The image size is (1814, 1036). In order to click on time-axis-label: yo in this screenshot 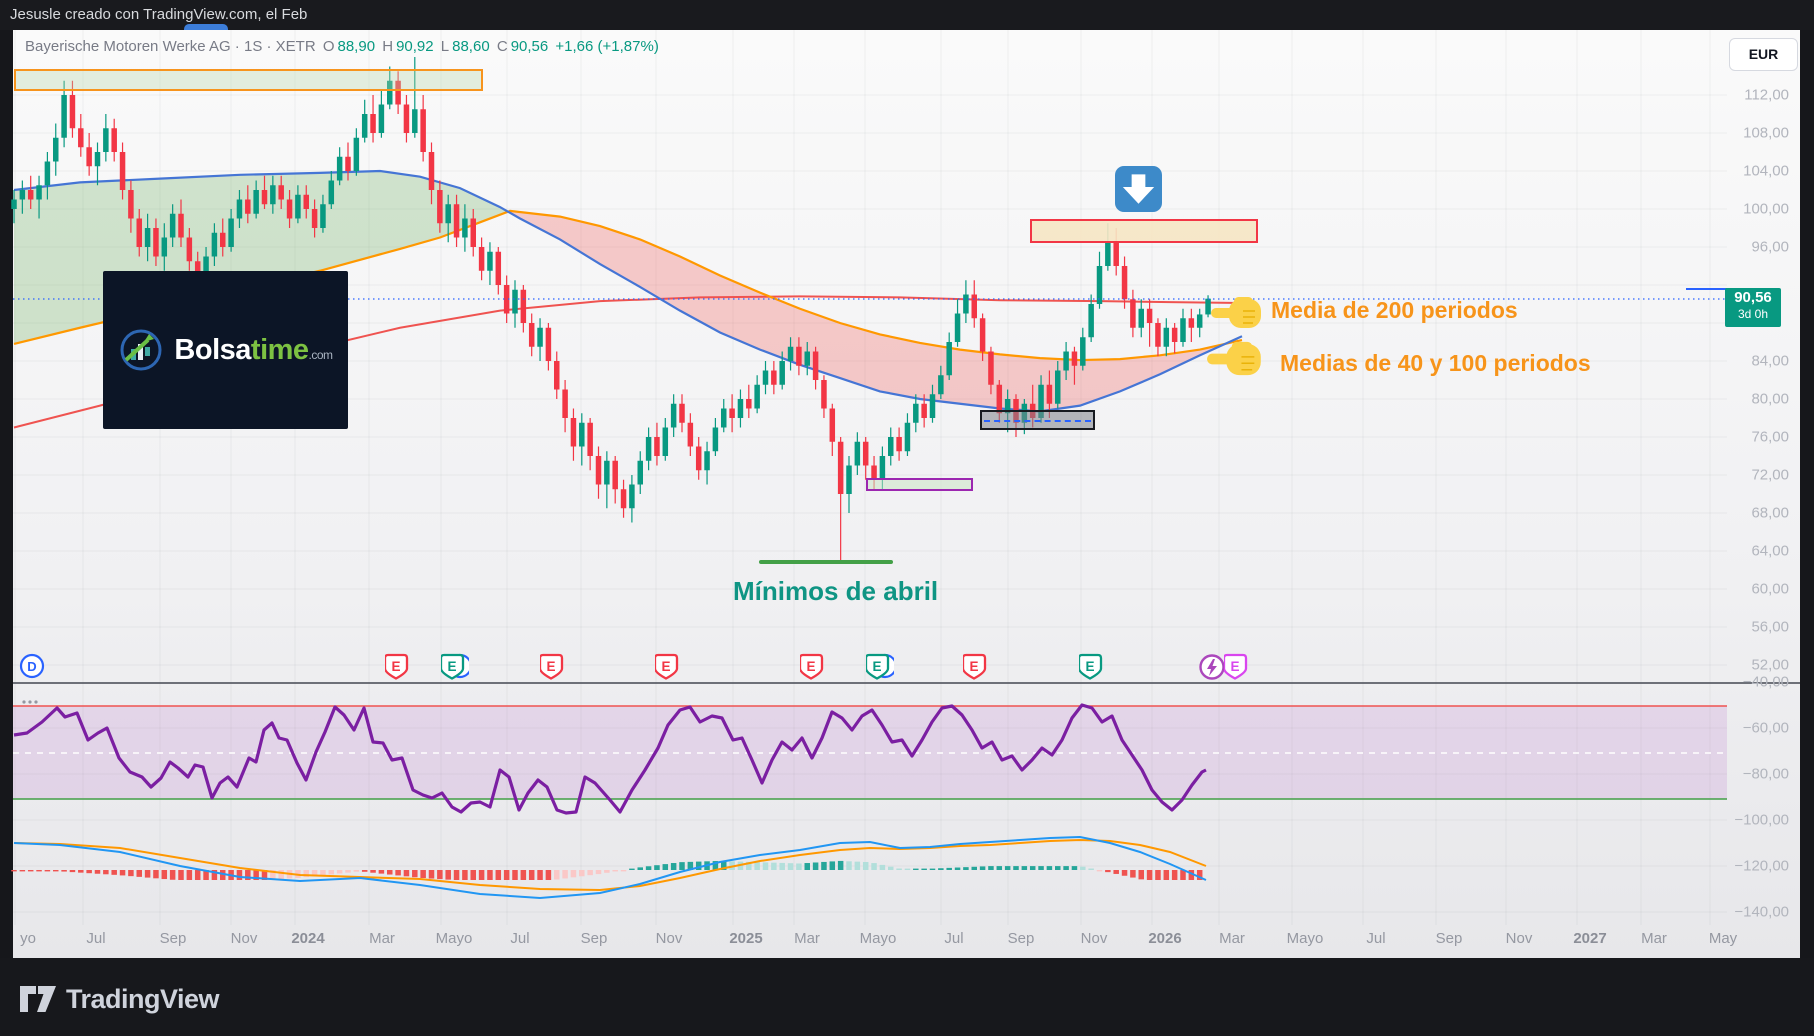, I will do `click(28, 938)`.